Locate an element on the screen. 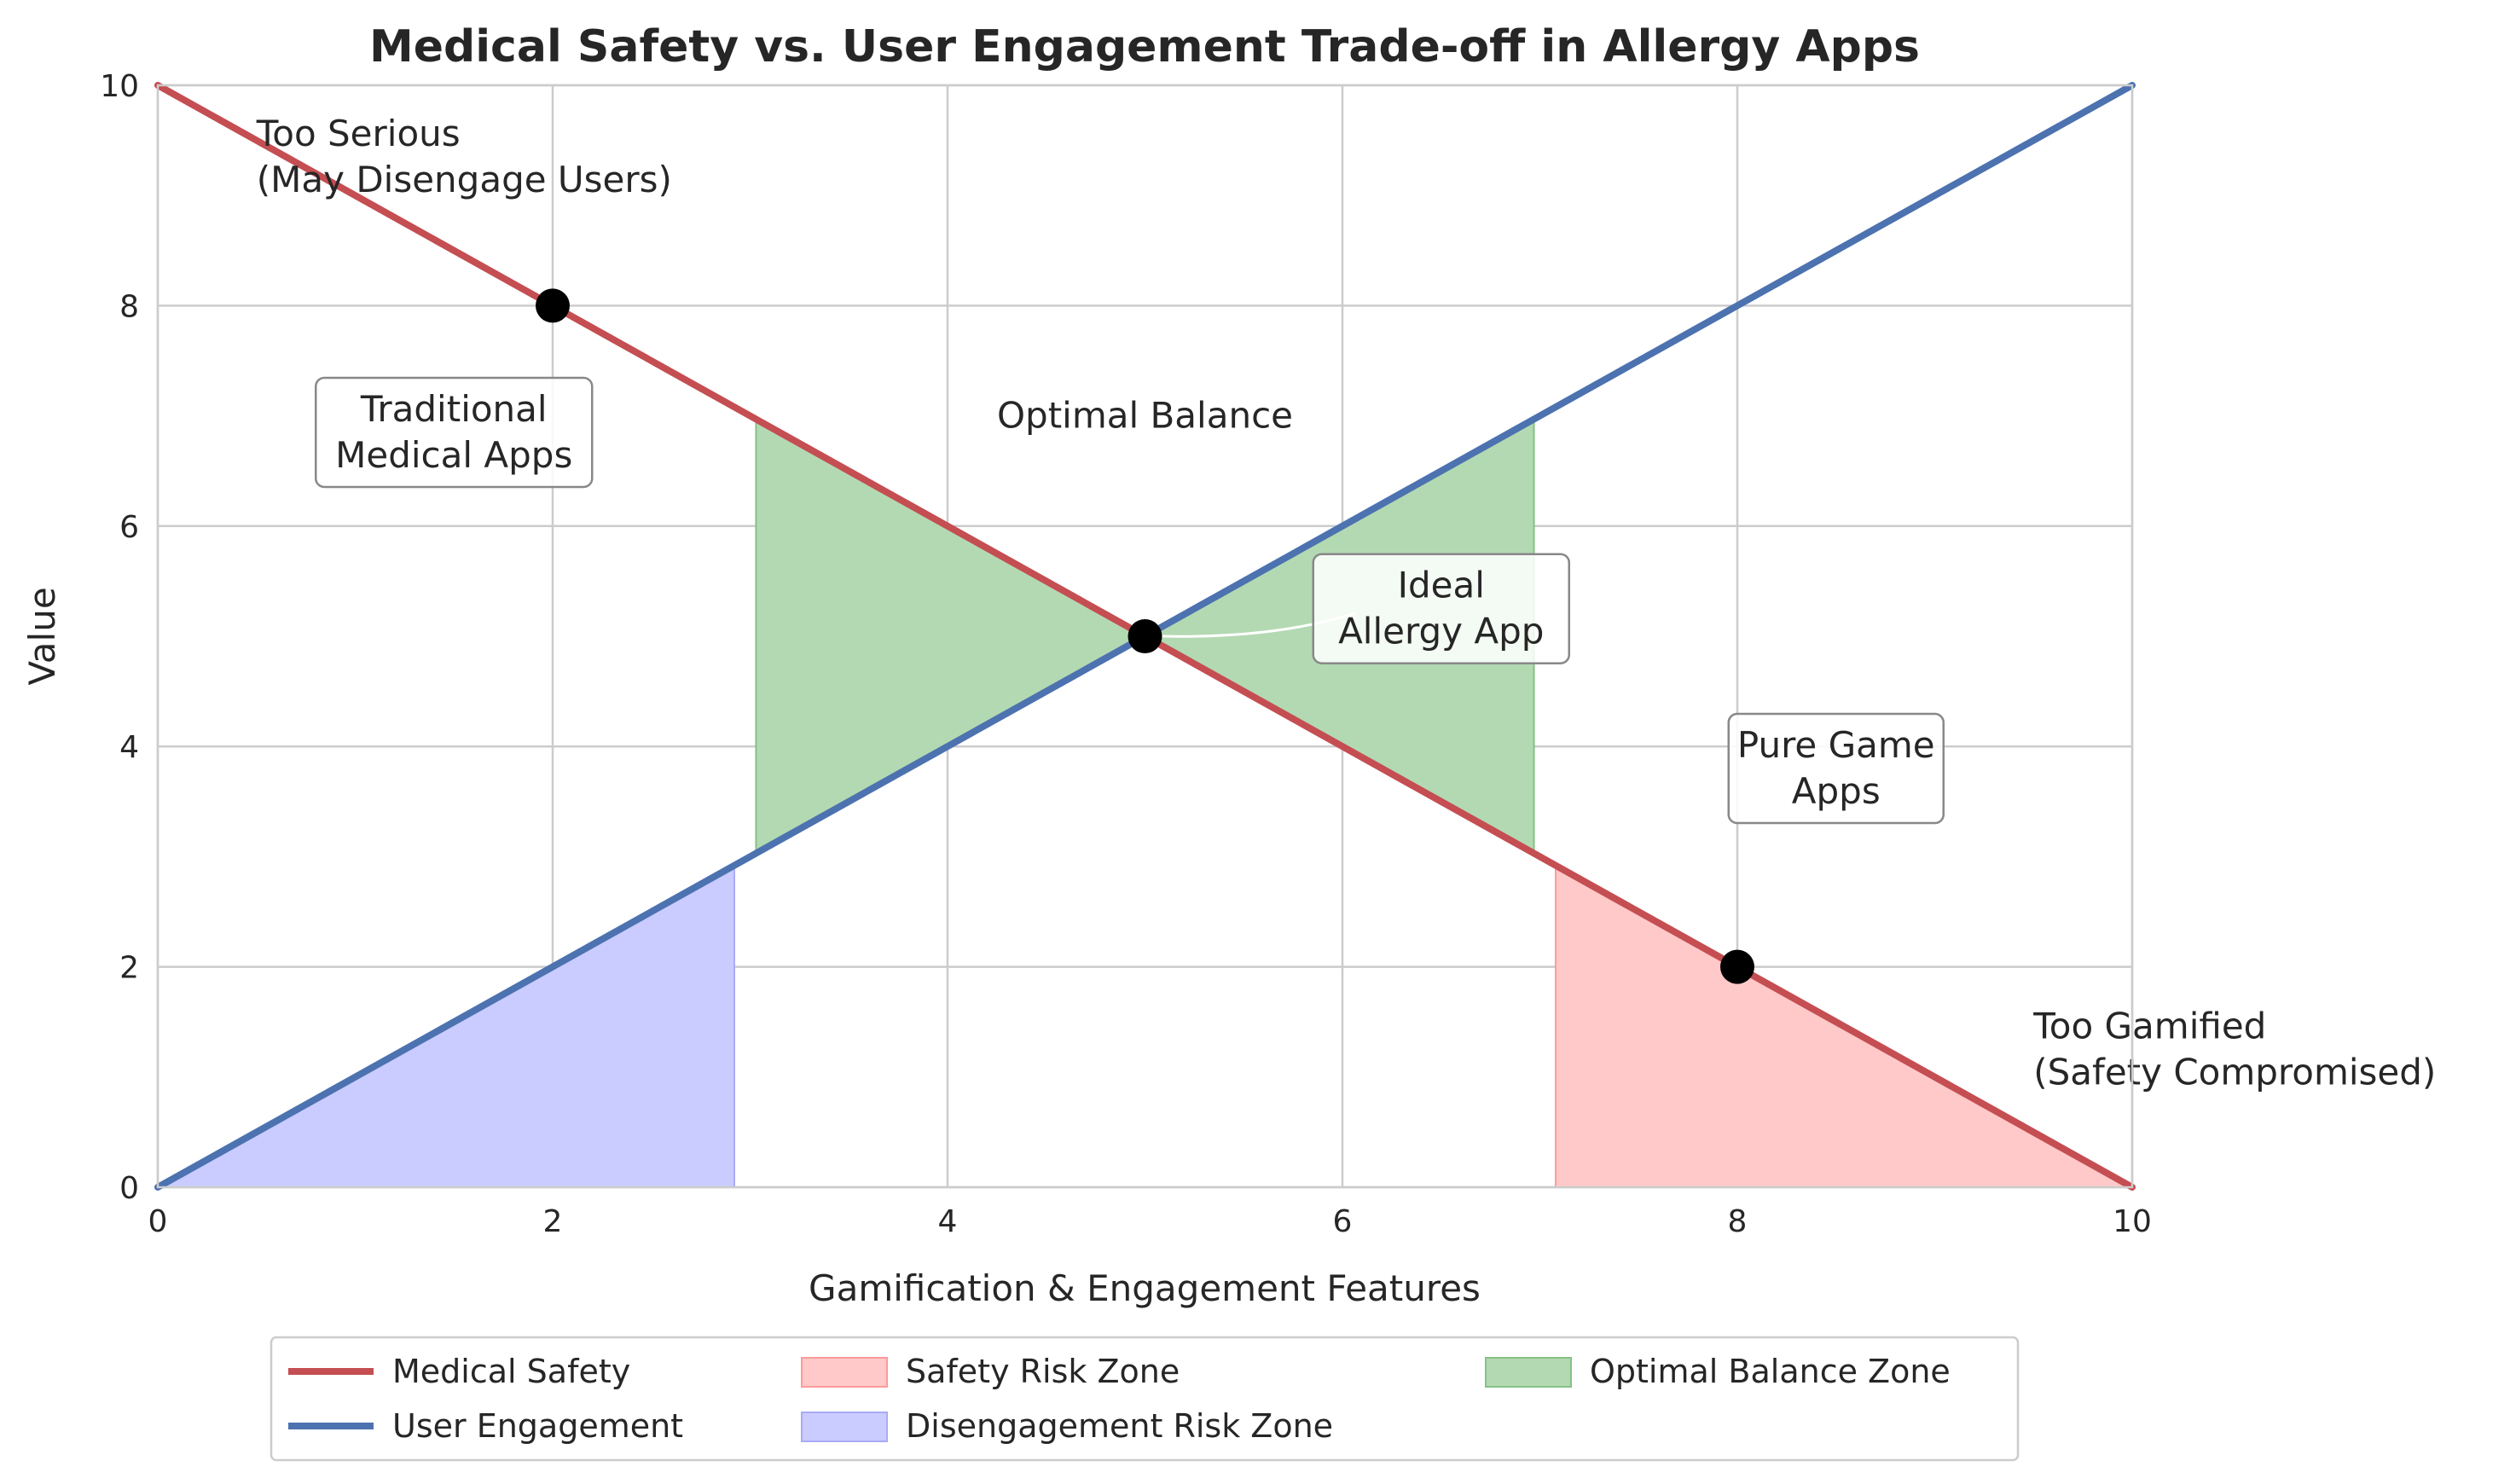  annotation-label: Ideal Allergy App is located at coordinates (1441, 608).